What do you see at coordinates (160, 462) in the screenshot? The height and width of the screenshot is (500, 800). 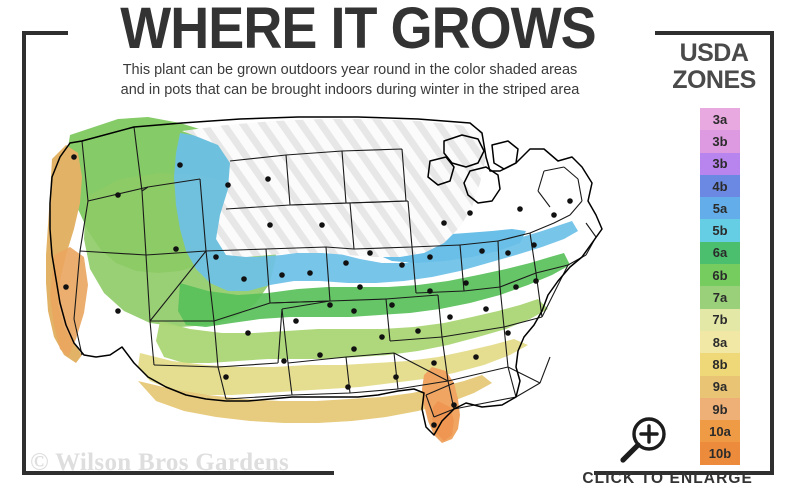 I see `watermark-credit: © Wilson Bros Gardens` at bounding box center [160, 462].